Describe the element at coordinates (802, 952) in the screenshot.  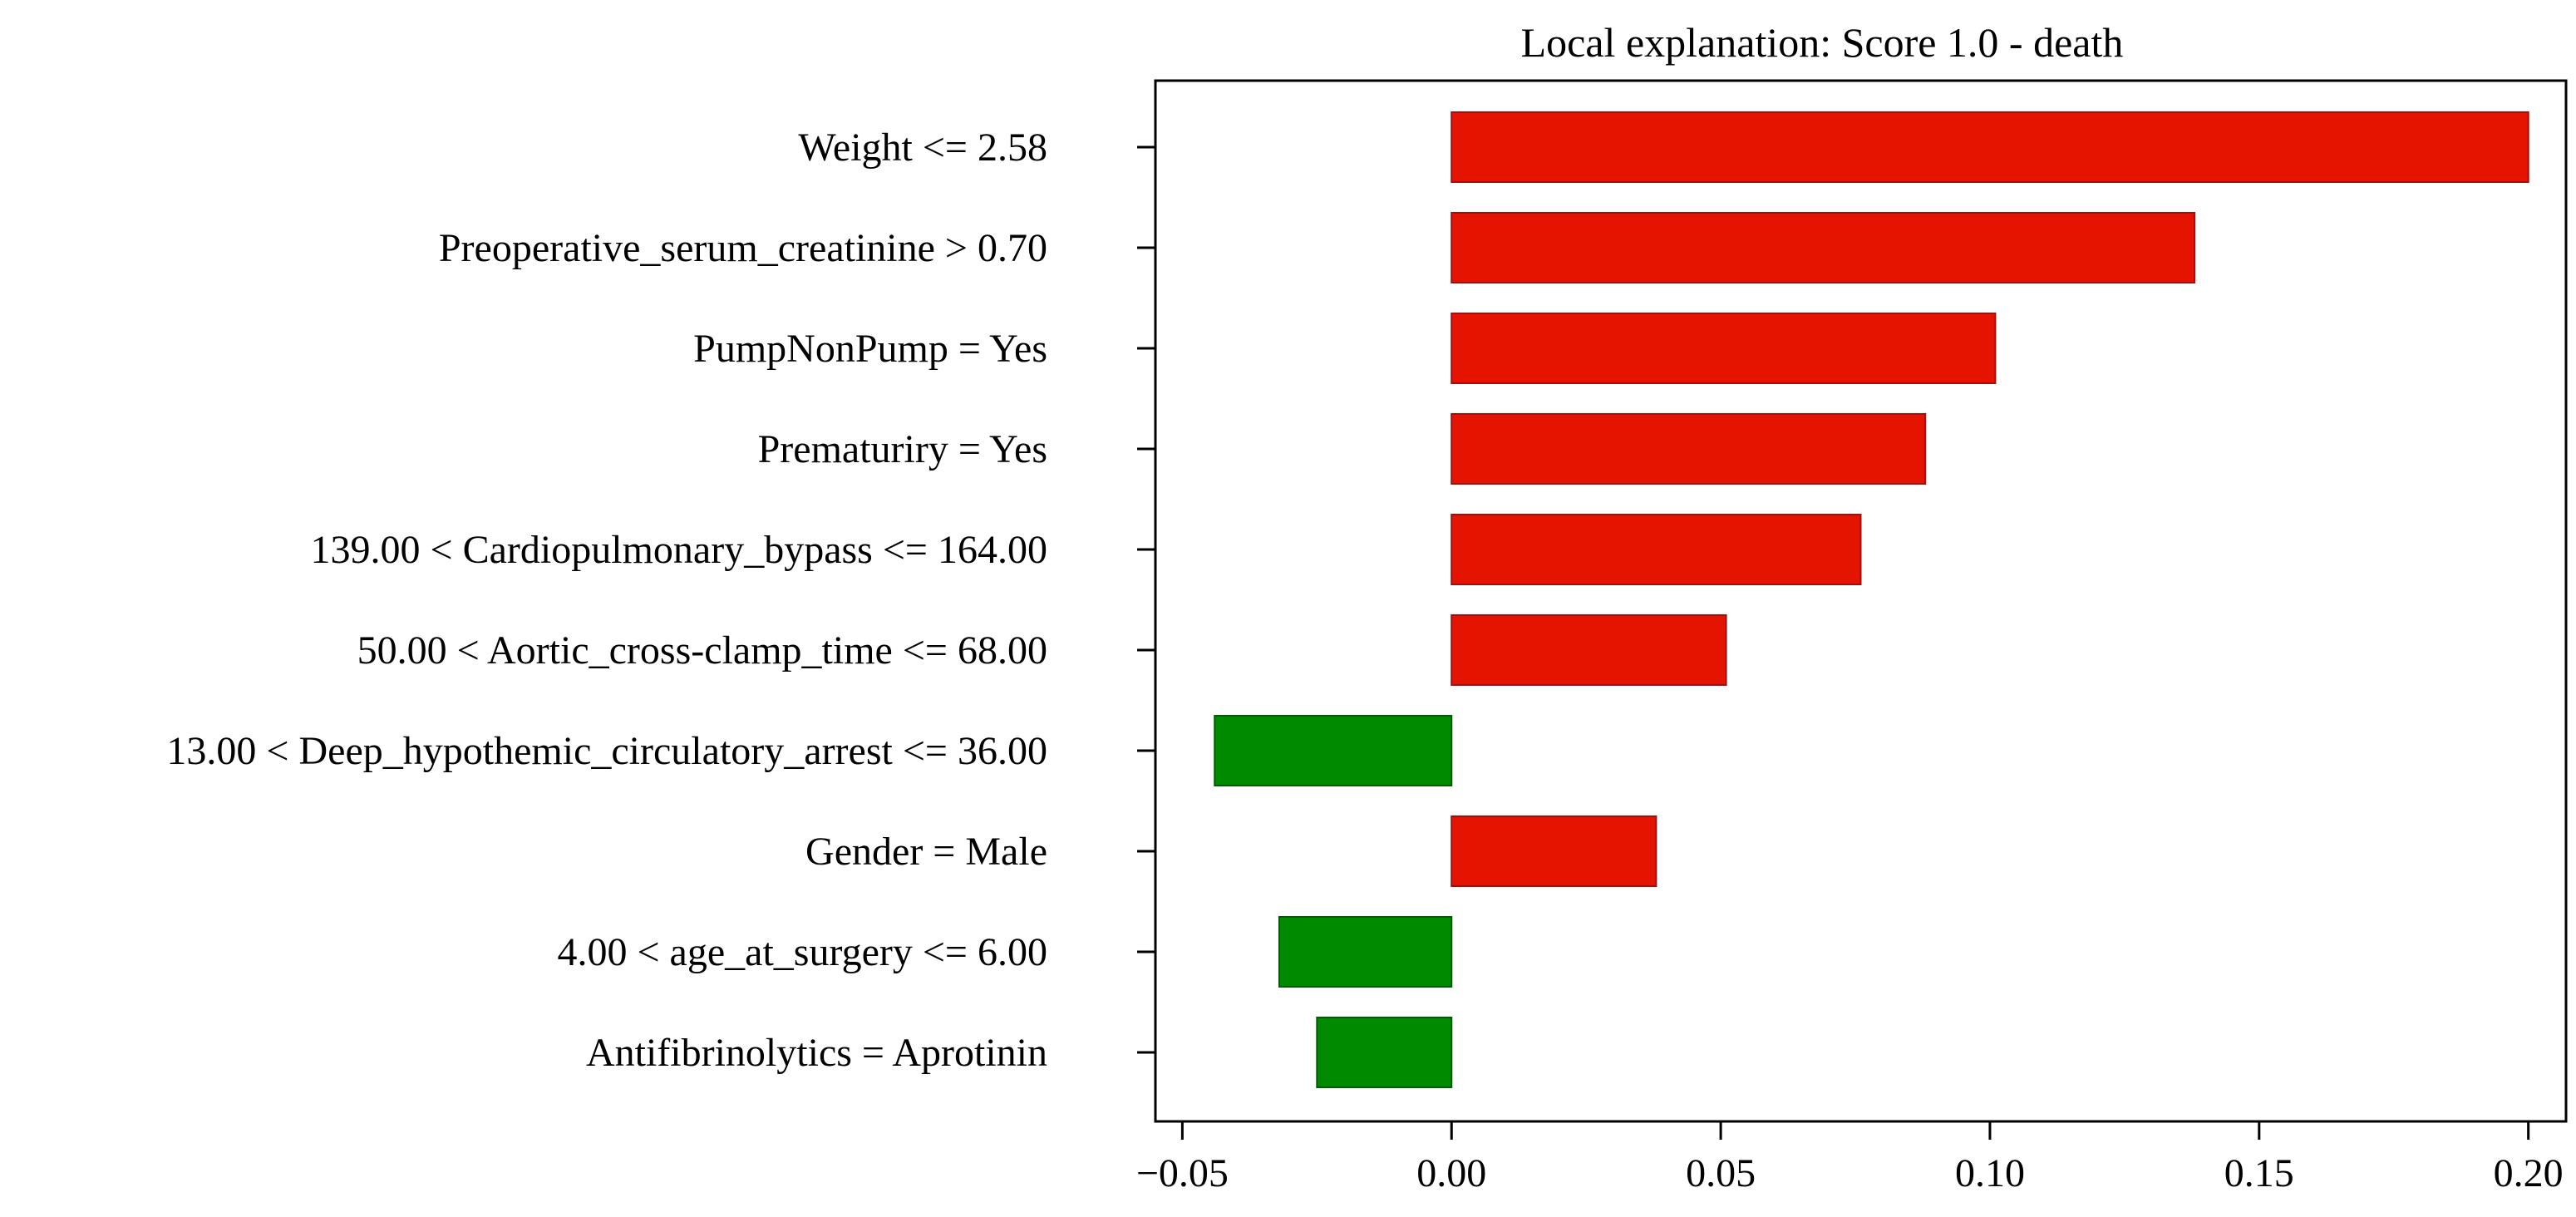
I see `y-tick-label-8: 4.00 < age_at_surgery <= 6.00` at that location.